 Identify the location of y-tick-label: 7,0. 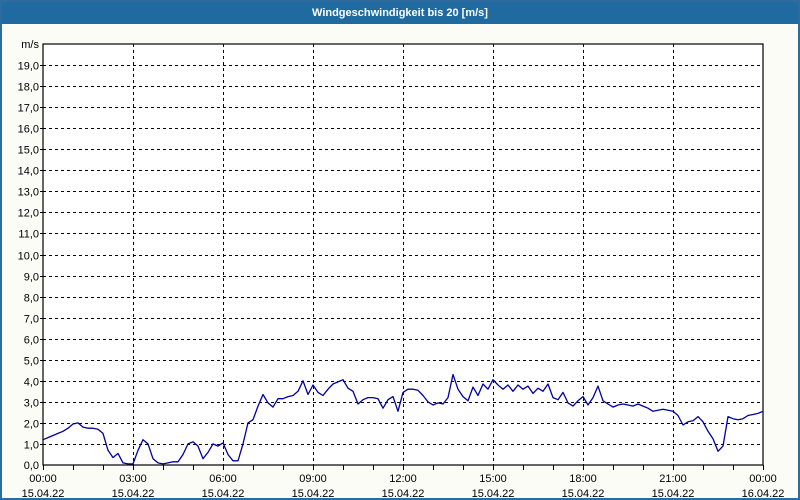
(31, 320).